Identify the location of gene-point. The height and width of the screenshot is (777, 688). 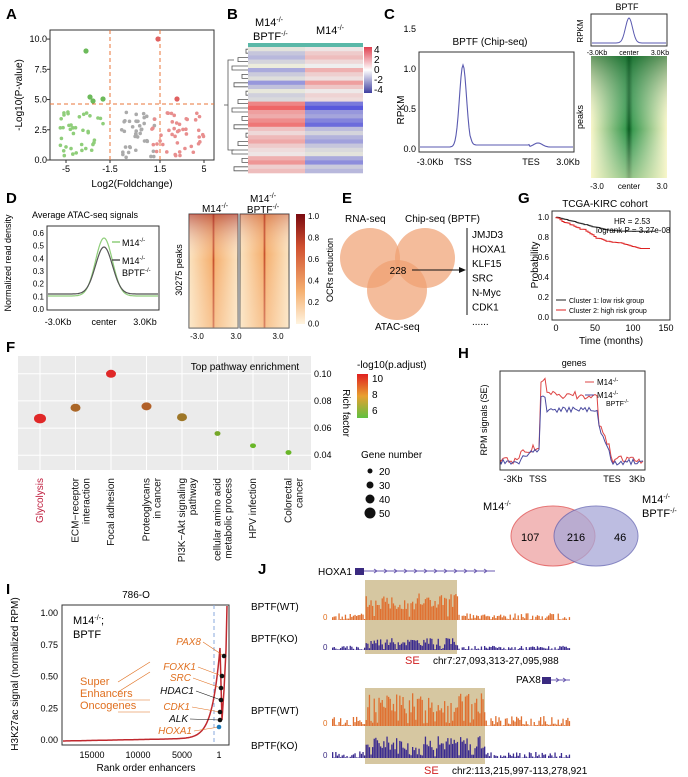
(222, 676).